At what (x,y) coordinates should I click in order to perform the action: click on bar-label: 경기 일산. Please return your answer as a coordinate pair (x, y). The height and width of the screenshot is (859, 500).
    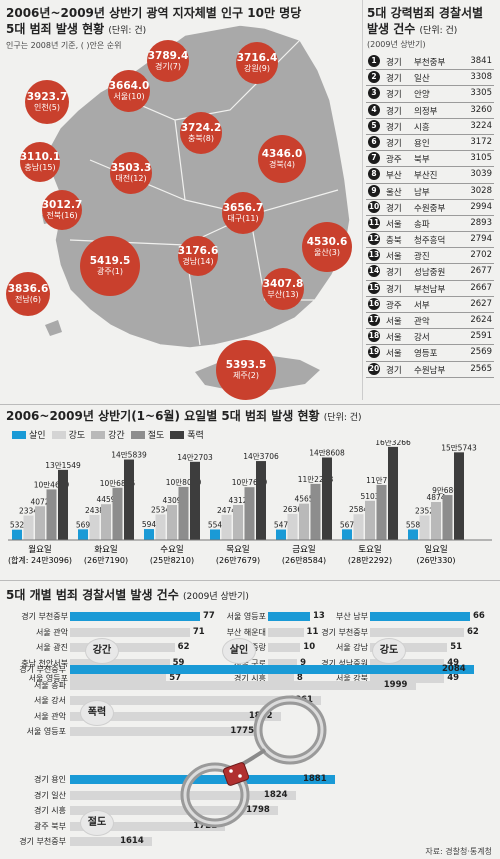
    Looking at the image, I should click on (50, 795).